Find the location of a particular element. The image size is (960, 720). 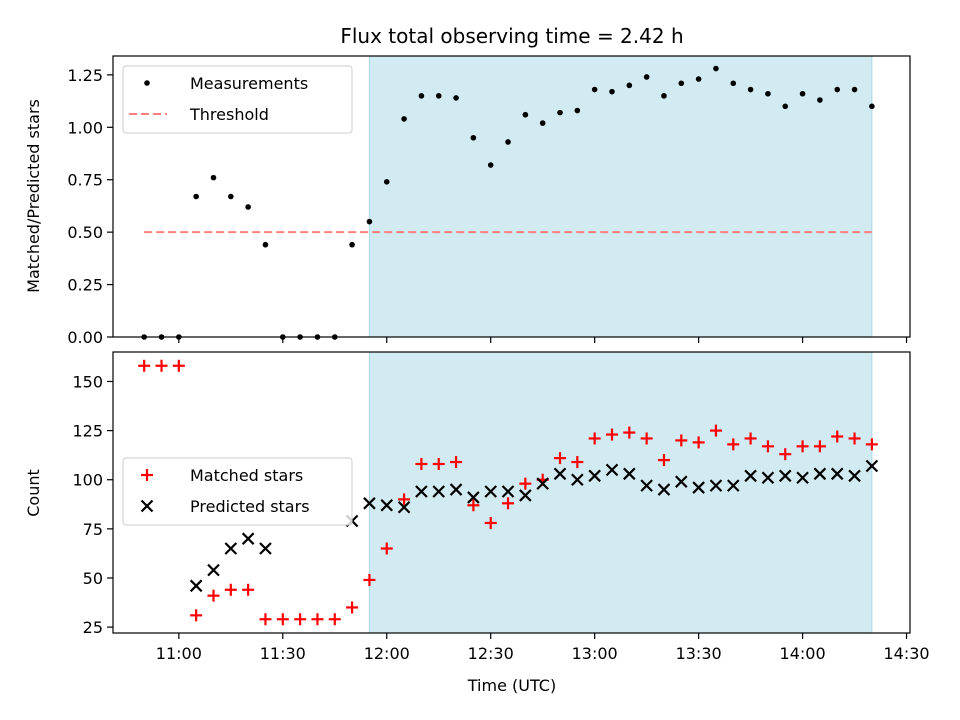

bottom-ytick-label: 50 is located at coordinates (93, 578).